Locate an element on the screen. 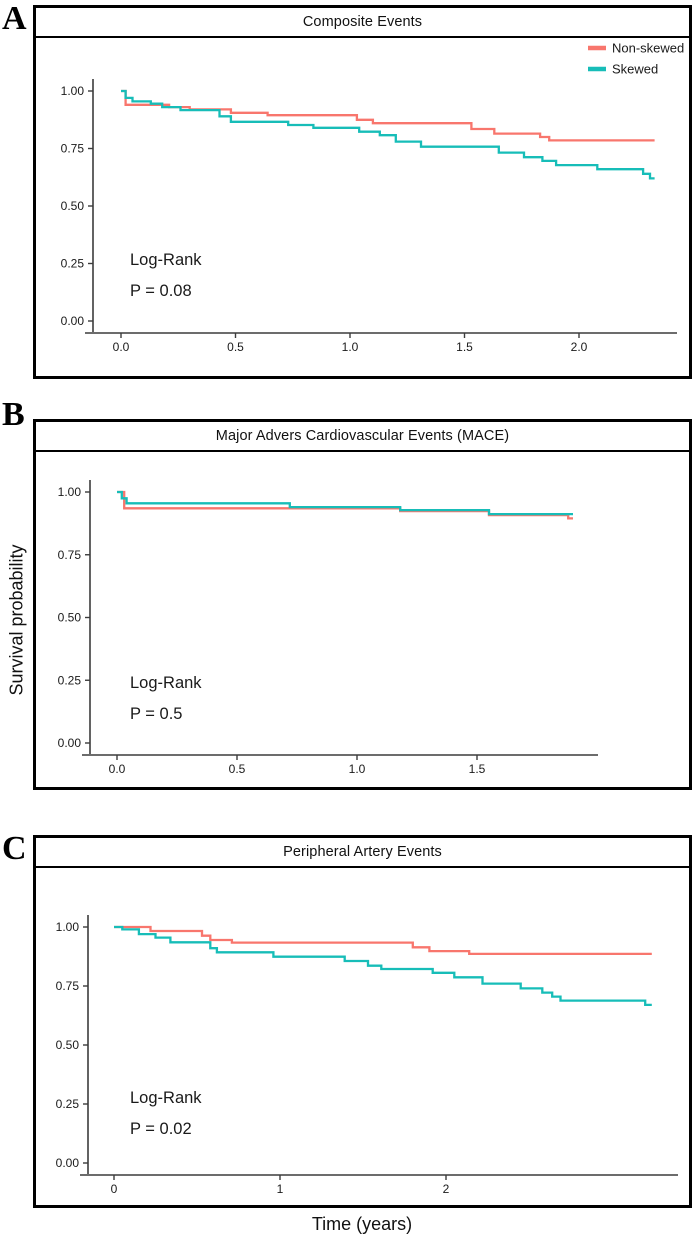 The width and height of the screenshot is (696, 1240). panel-c-title: Peripheral Artery Events is located at coordinates (362, 852).